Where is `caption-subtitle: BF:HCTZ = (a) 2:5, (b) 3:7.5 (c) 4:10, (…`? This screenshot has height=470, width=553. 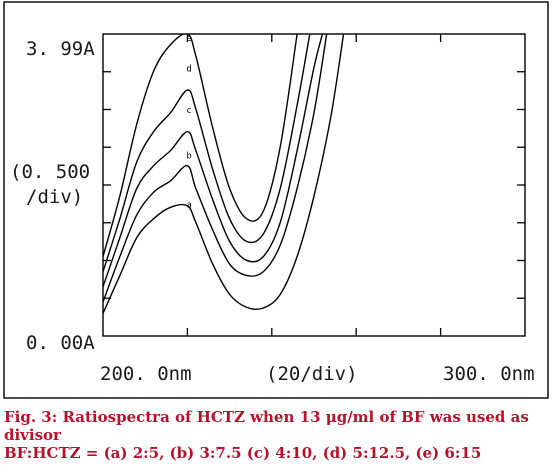
caption-subtitle: BF:HCTZ = (a) 2:5, (b) 3:7.5 (c) 4:10, (… is located at coordinates (243, 453).